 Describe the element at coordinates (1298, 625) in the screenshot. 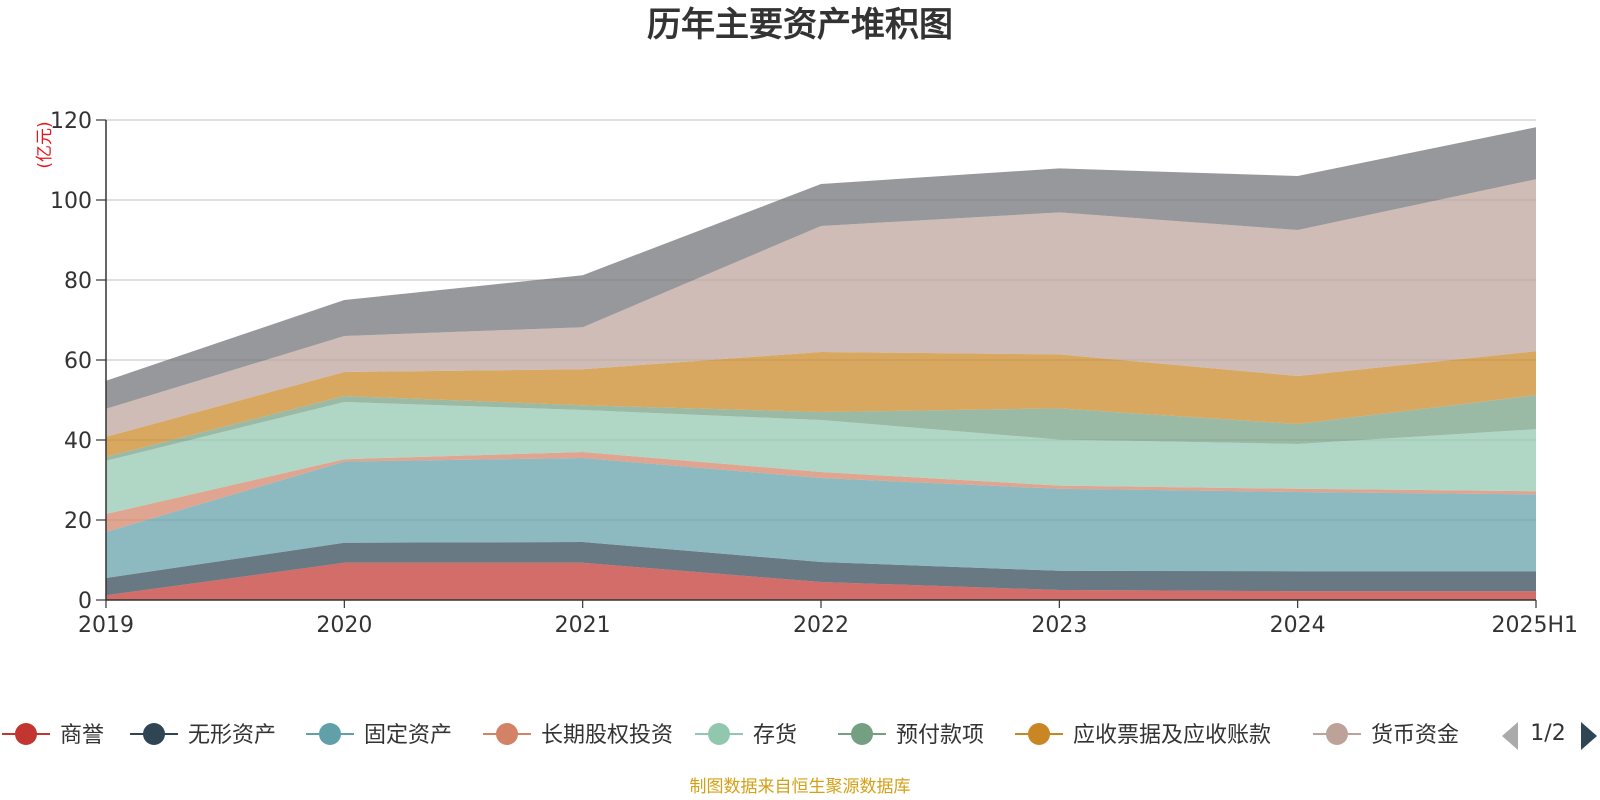

I see `x-tick-label: 2024` at that location.